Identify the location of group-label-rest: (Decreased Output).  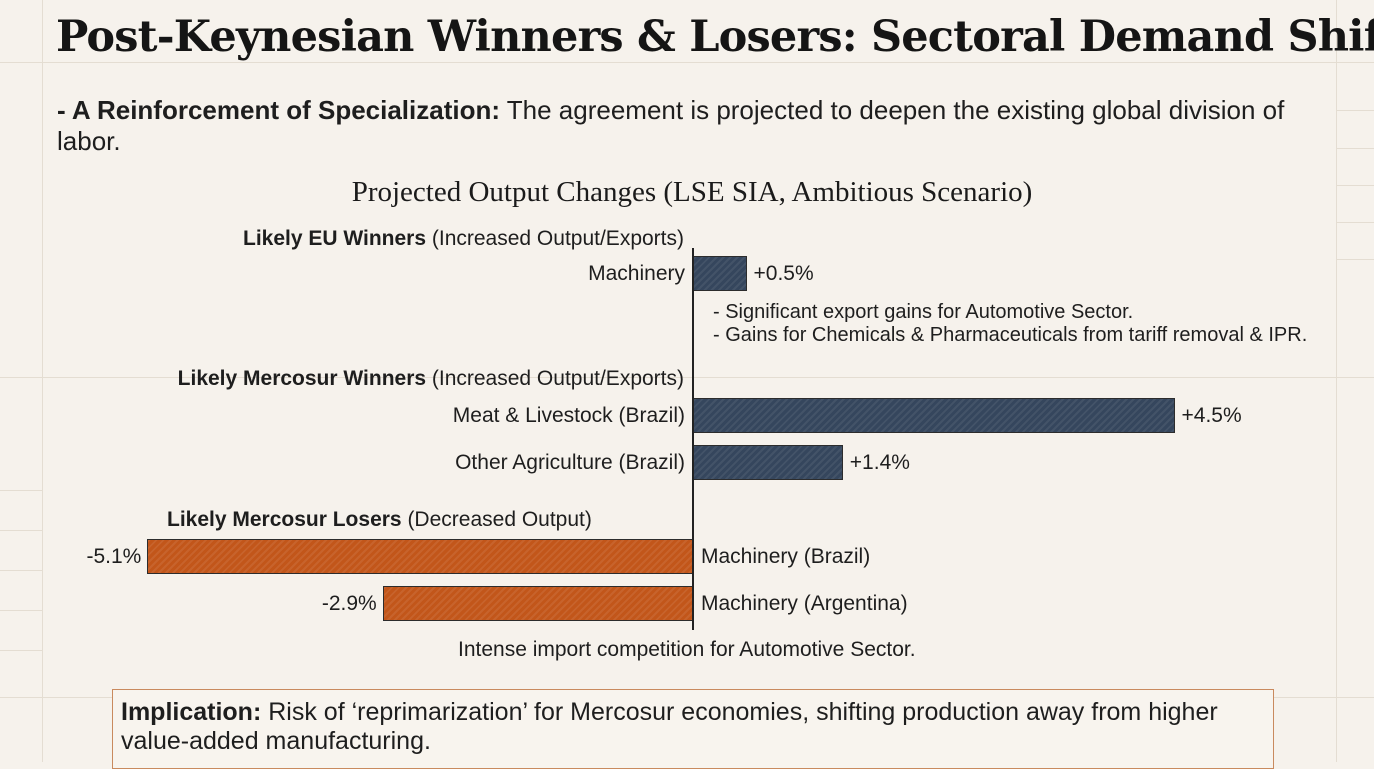
(496, 519).